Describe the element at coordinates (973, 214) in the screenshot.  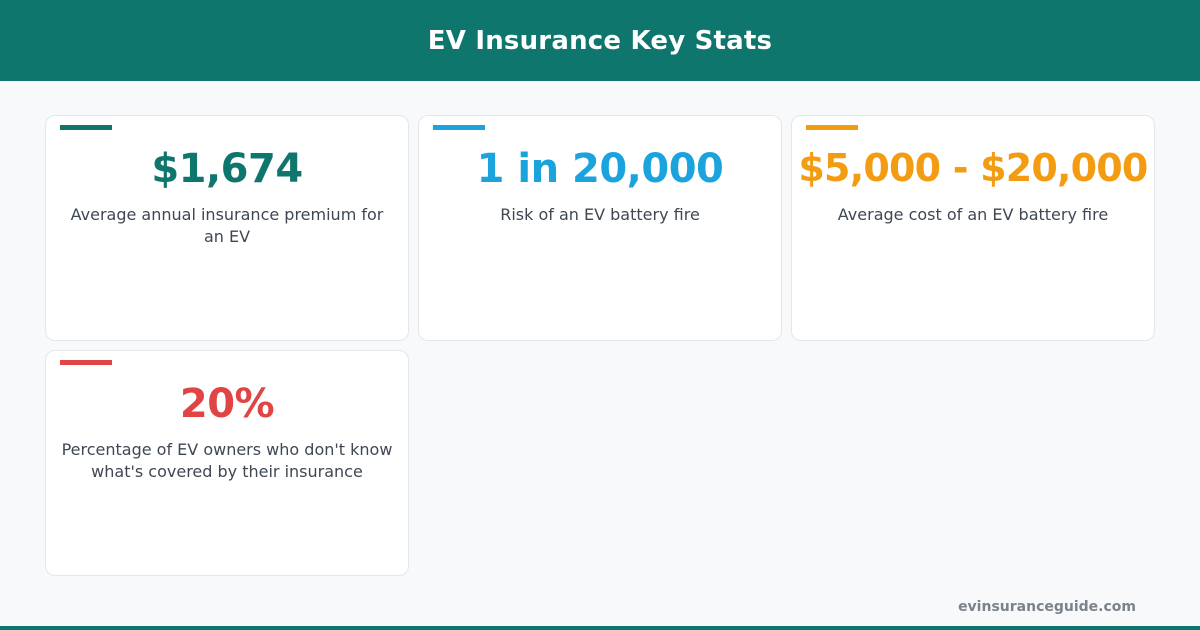
I see `stat-description: Average cost of an EV battery fire` at that location.